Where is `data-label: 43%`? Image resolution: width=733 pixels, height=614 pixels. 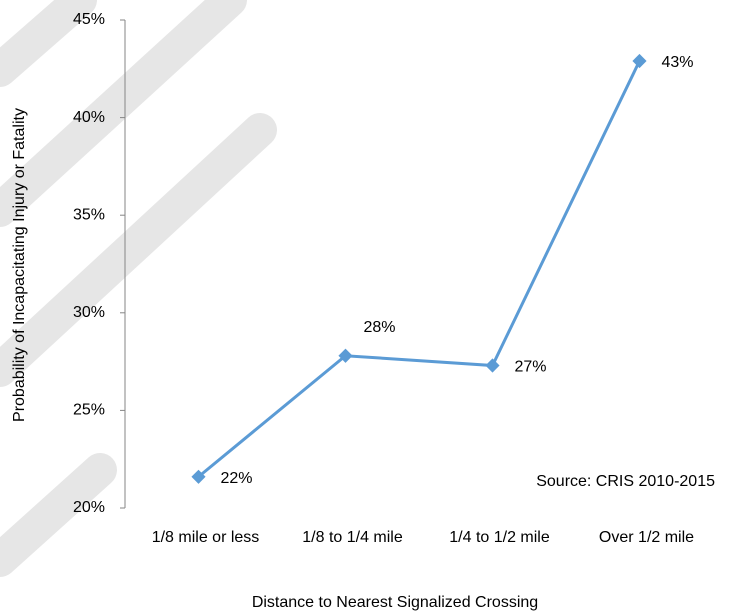
data-label: 43% is located at coordinates (678, 62).